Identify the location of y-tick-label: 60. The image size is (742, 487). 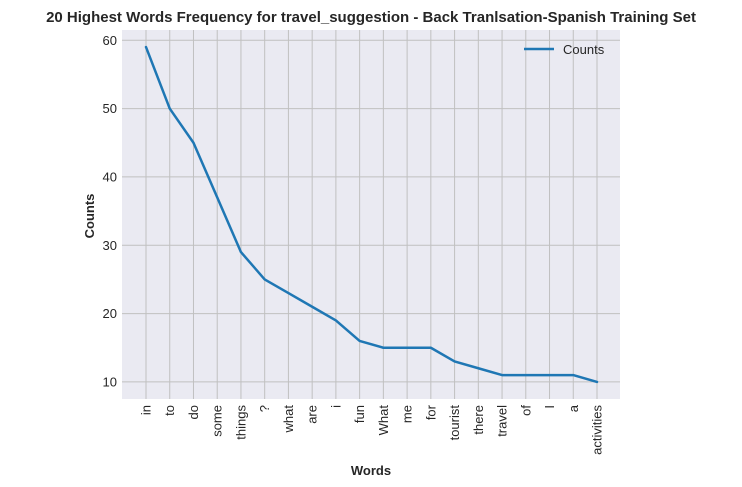
(110, 40).